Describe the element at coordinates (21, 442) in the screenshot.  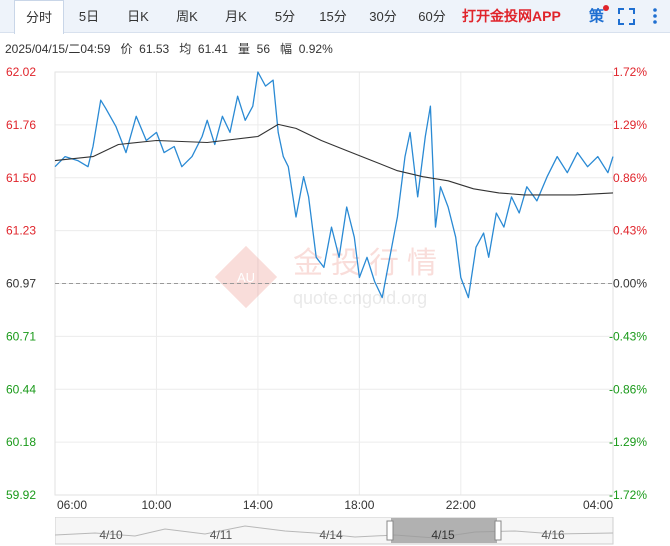
I see `y-tick-label: 60.18` at that location.